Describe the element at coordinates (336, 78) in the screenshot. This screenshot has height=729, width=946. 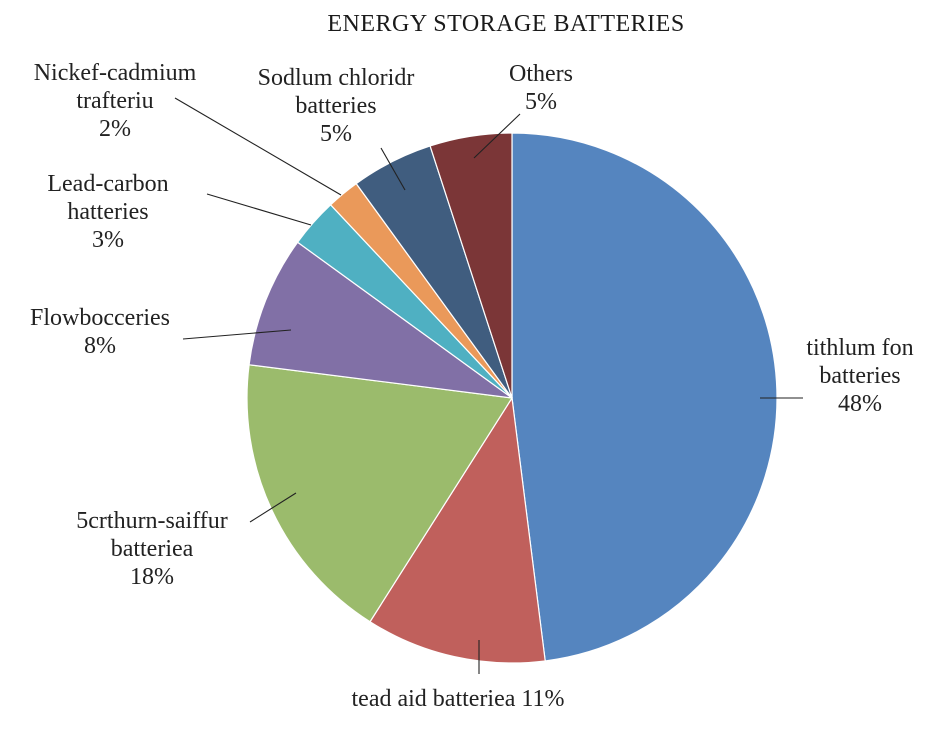
I see `slice-label-line: Sodlum chloridr` at that location.